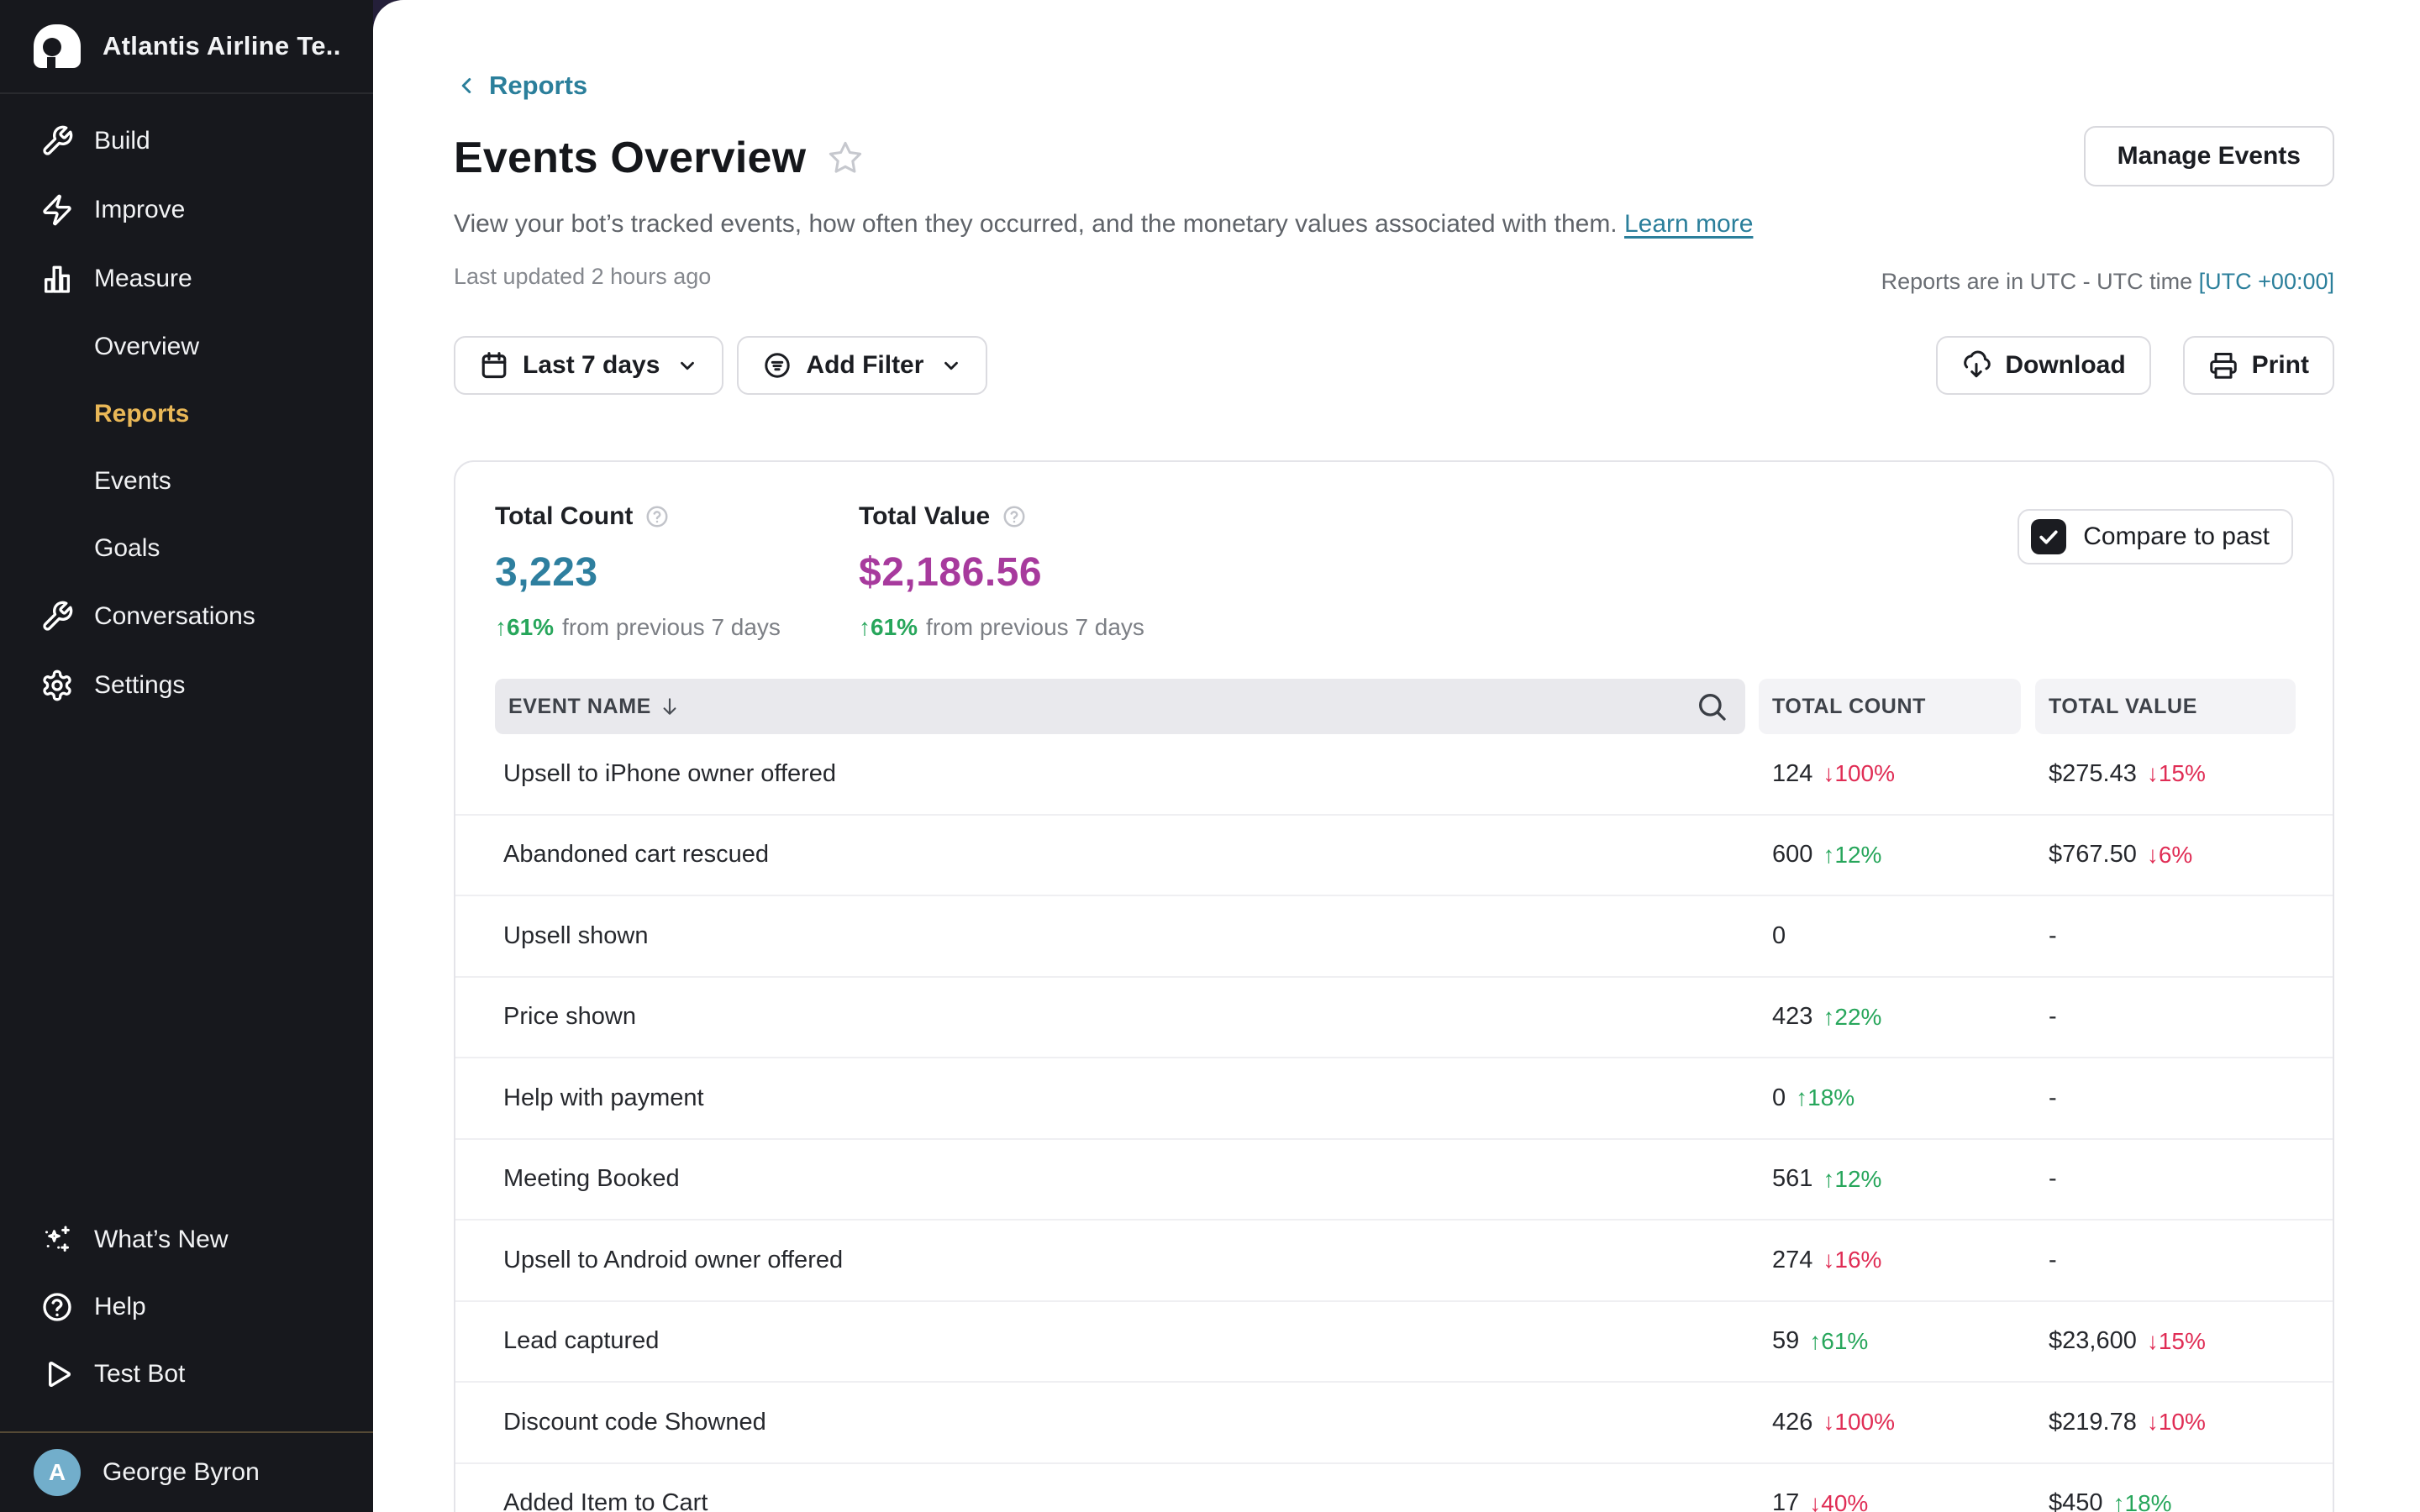 This screenshot has width=2420, height=1512. What do you see at coordinates (2258, 365) in the screenshot?
I see `print-button: Print` at bounding box center [2258, 365].